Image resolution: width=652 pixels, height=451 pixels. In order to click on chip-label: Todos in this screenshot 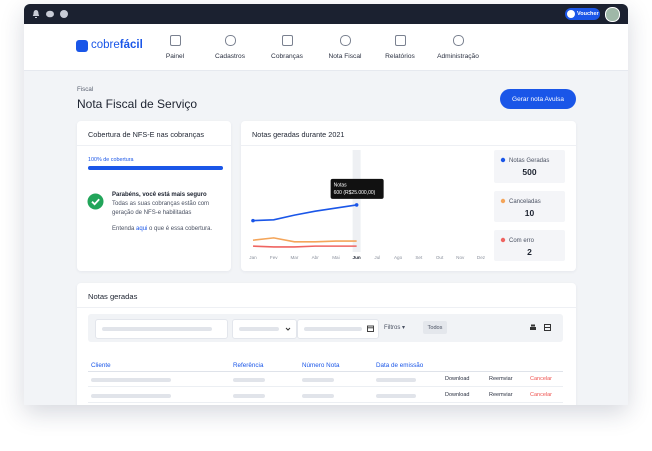, I will do `click(435, 327)`.